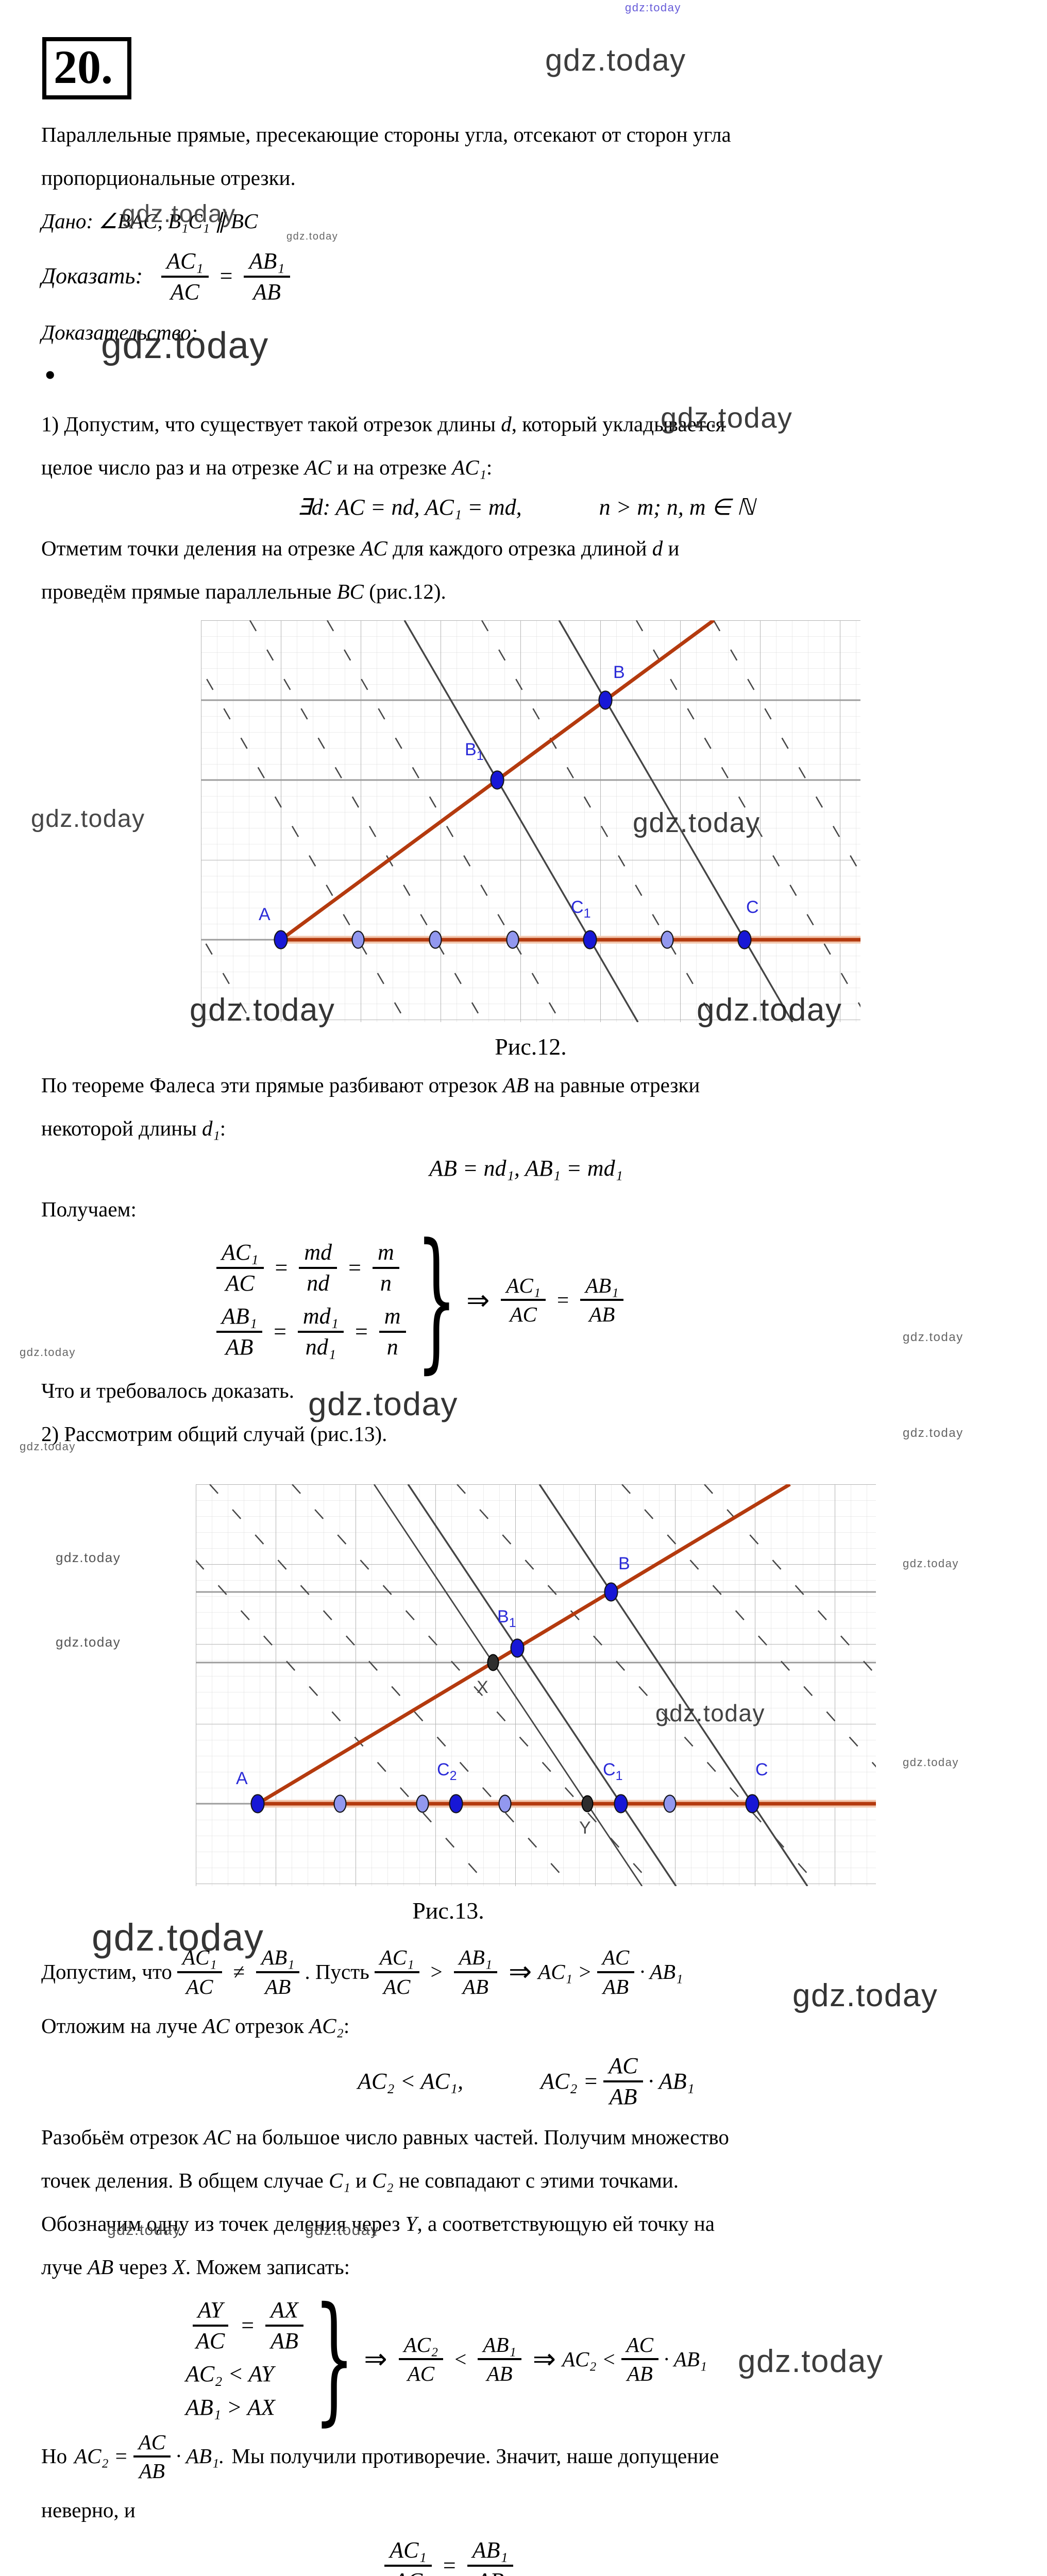 Image resolution: width=1047 pixels, height=2576 pixels. Describe the element at coordinates (119, 332) in the screenshot. I see `proof-label: Доказательство:` at that location.